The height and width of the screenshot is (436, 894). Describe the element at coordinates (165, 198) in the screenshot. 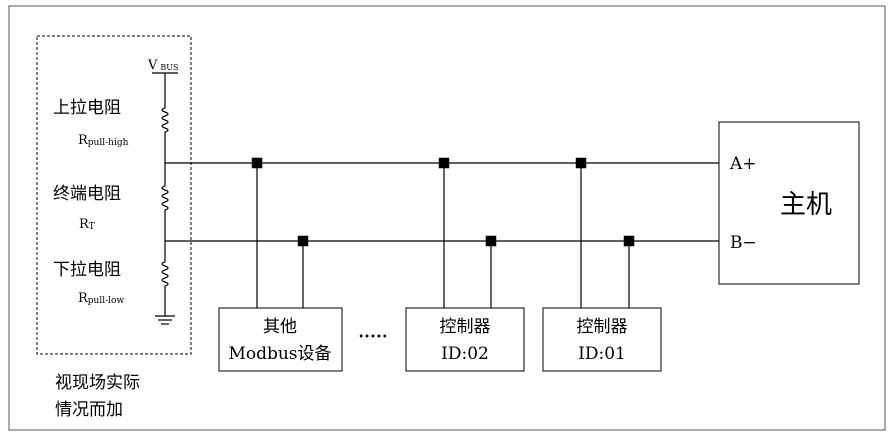

I see `terminal-resistor` at that location.